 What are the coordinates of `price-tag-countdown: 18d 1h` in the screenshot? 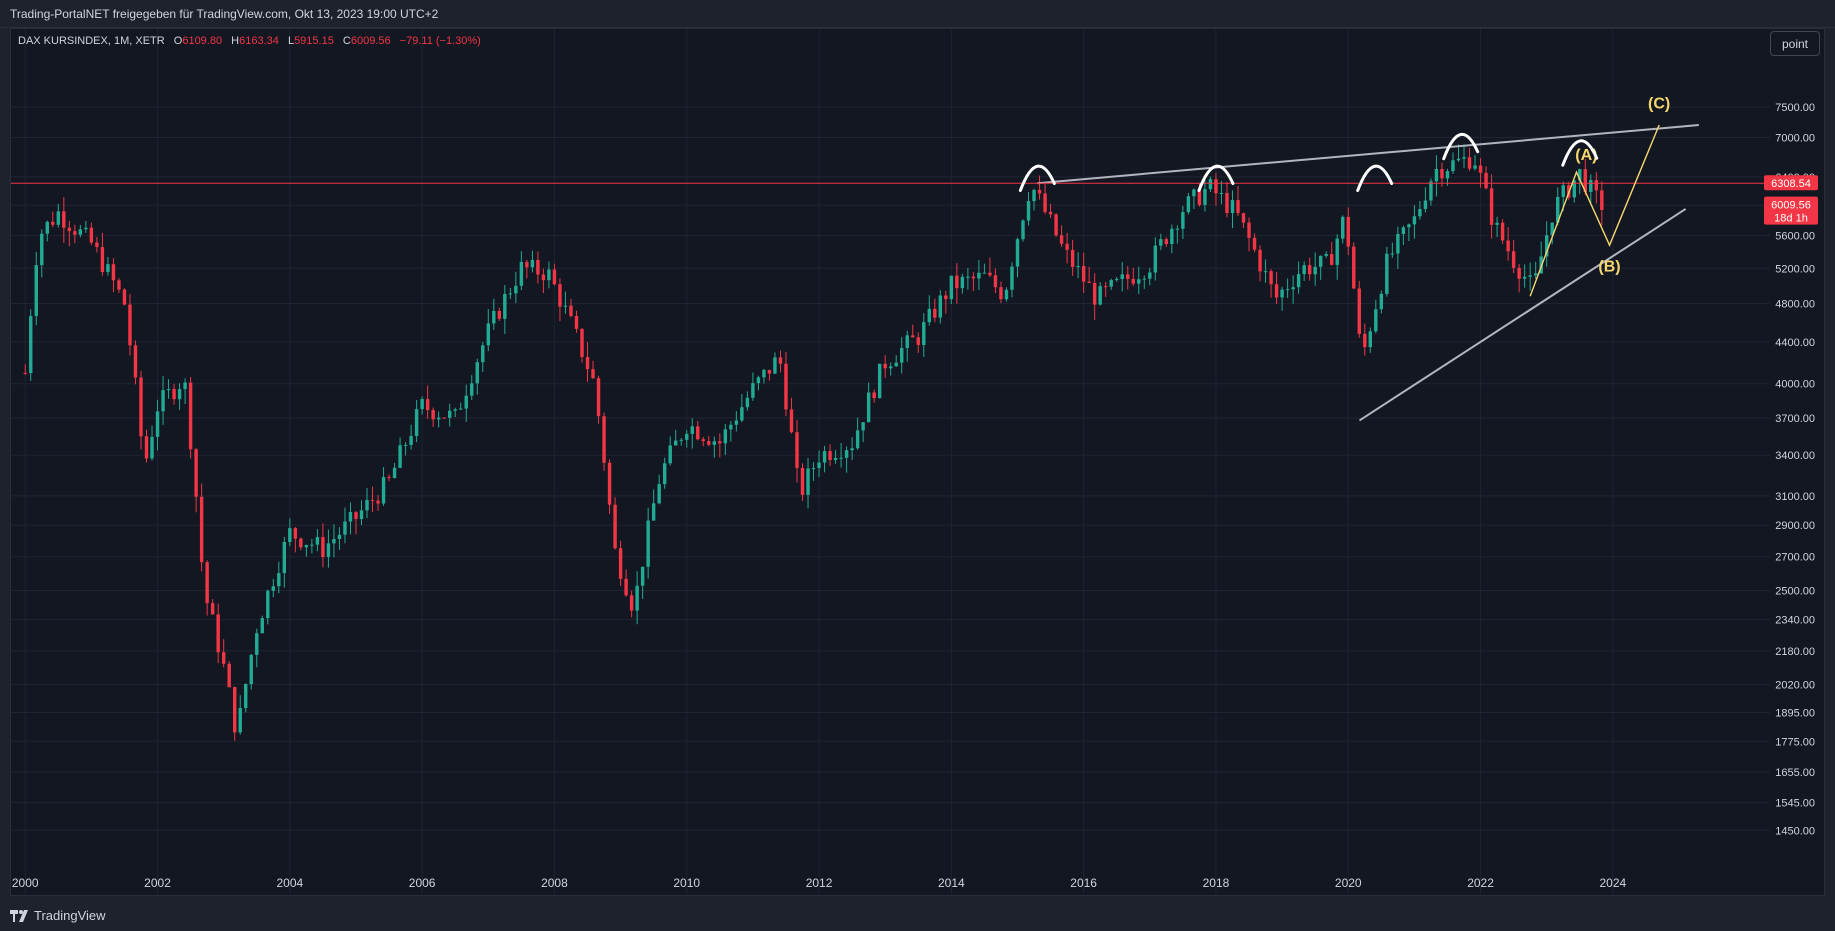 It's located at (1791, 219).